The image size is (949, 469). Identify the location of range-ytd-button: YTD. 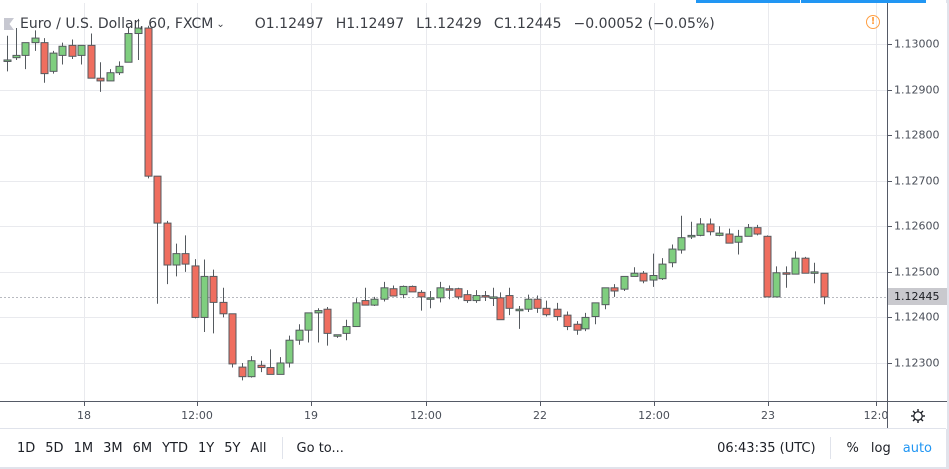
(175, 448).